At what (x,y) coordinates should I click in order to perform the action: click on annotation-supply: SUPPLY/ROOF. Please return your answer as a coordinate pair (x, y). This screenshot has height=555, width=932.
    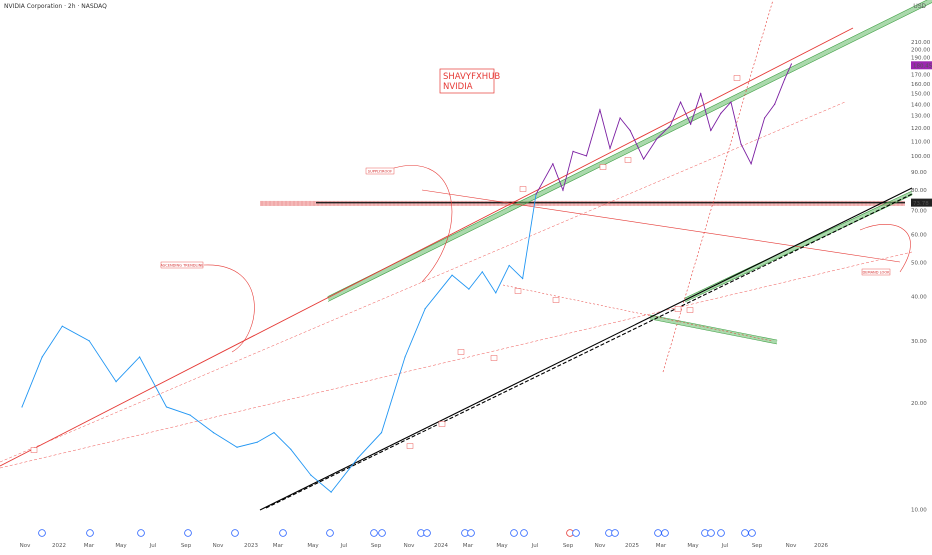
    Looking at the image, I should click on (380, 171).